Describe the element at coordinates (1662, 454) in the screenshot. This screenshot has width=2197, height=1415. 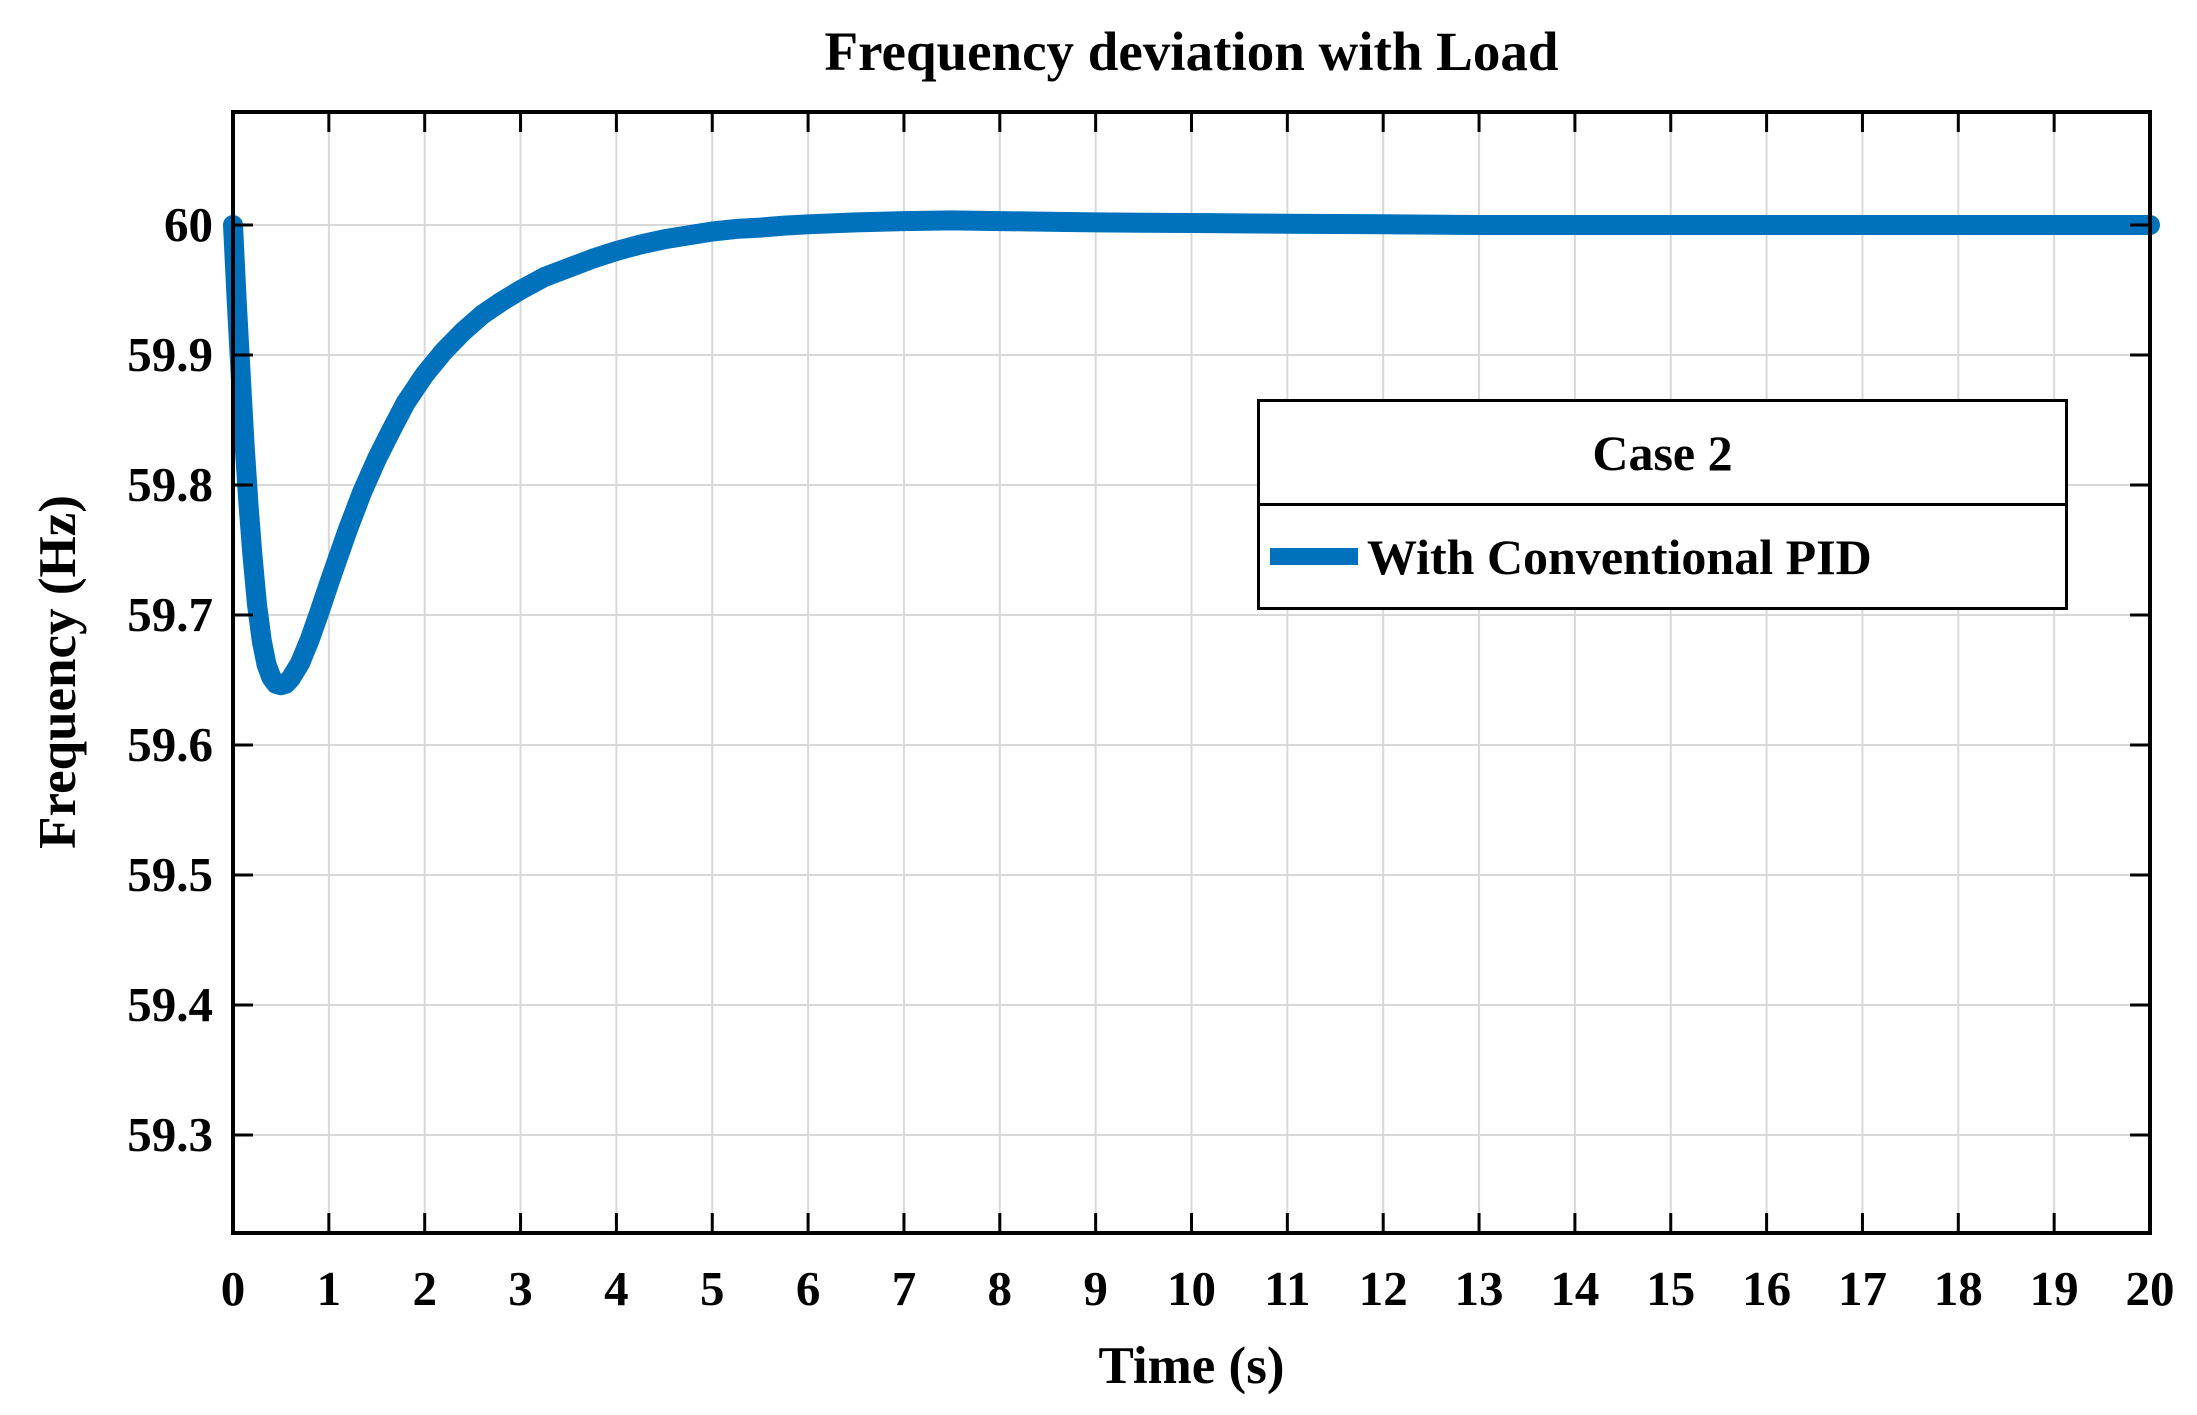
I see `legend-title: Case 2` at that location.